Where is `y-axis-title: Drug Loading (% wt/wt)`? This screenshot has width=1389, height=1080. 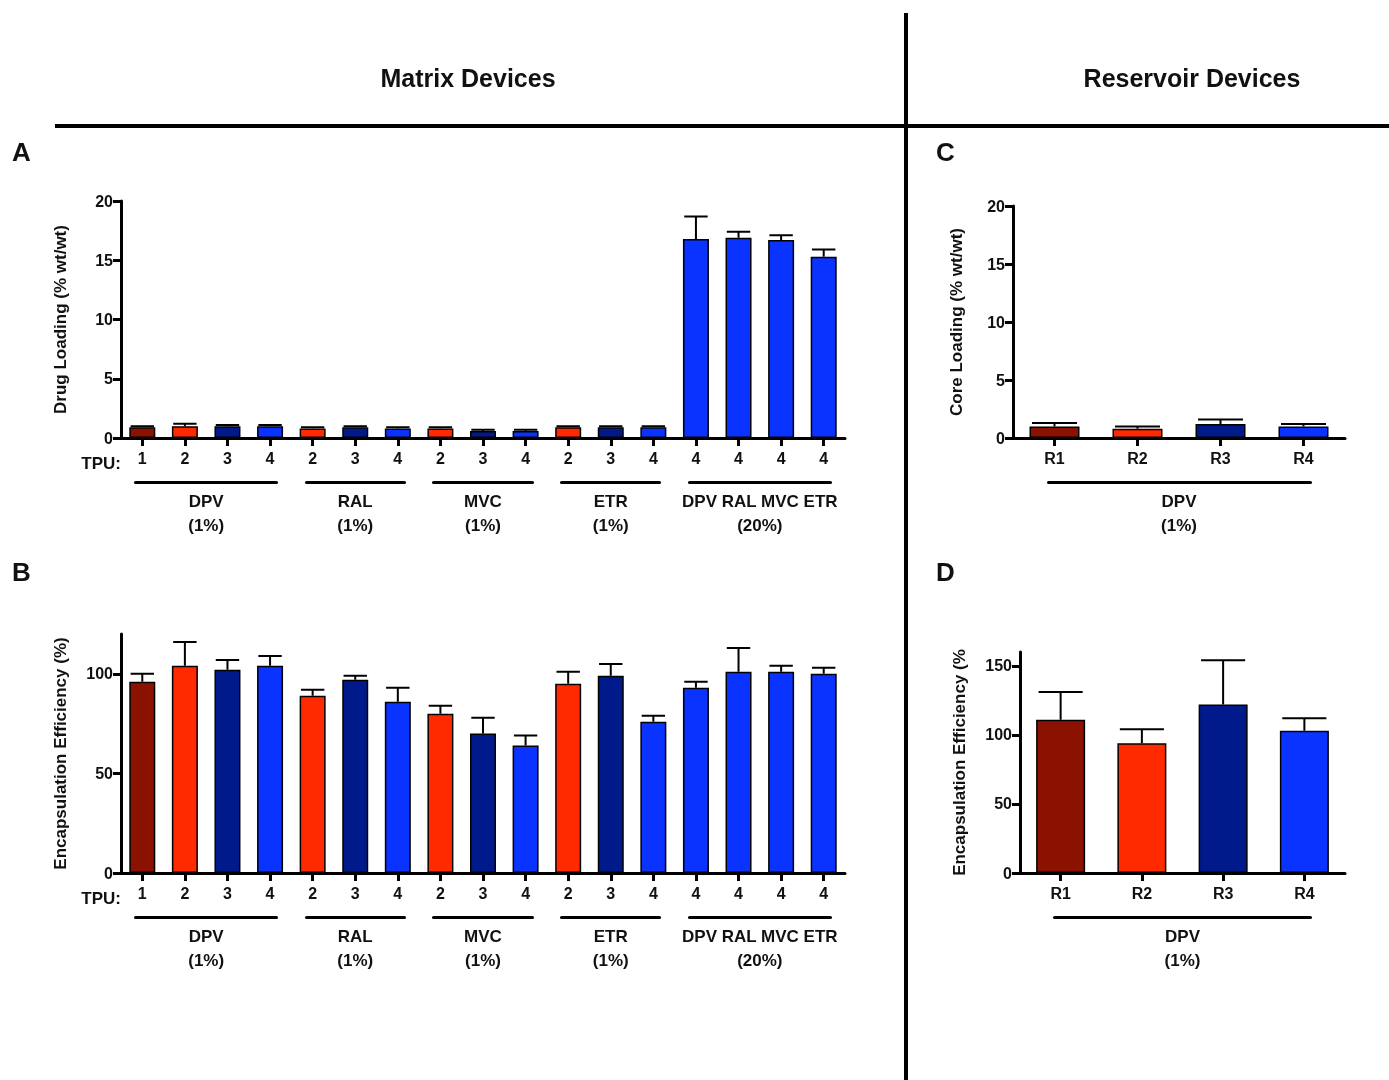
y-axis-title: Drug Loading (% wt/wt) is located at coordinates (60, 319).